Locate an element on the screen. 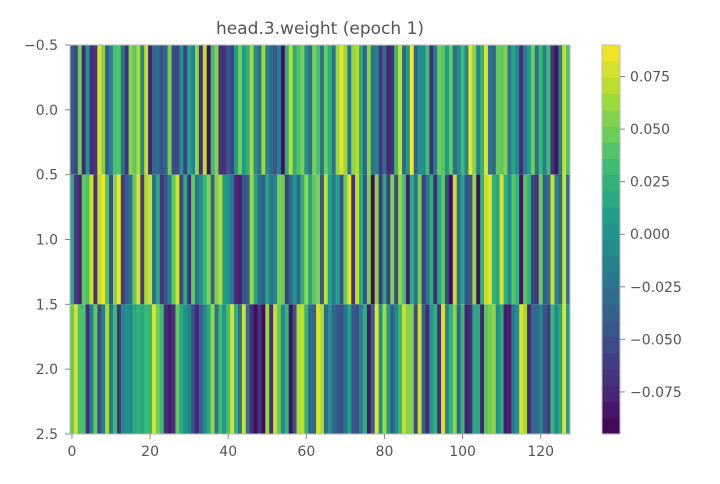 This screenshot has height=484, width=720. colorbar-tick-label: −0.075 is located at coordinates (656, 393).